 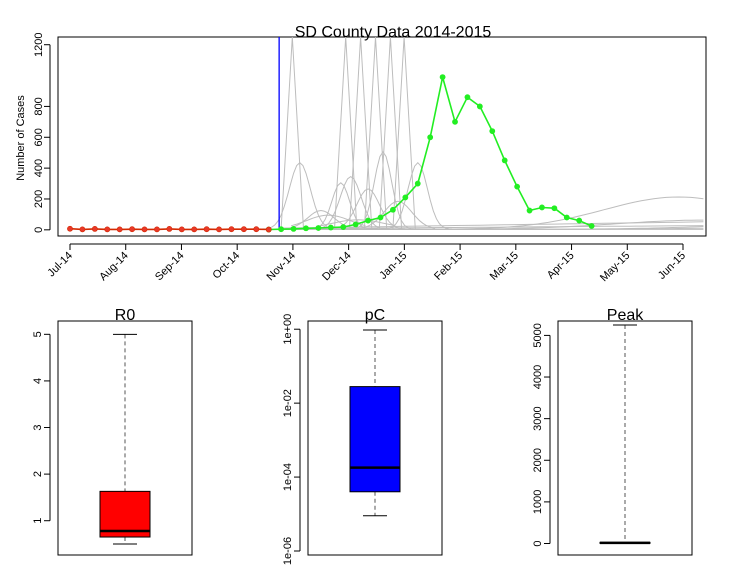 What do you see at coordinates (615, 267) in the screenshot?
I see `x-tick-label: May-15` at bounding box center [615, 267].